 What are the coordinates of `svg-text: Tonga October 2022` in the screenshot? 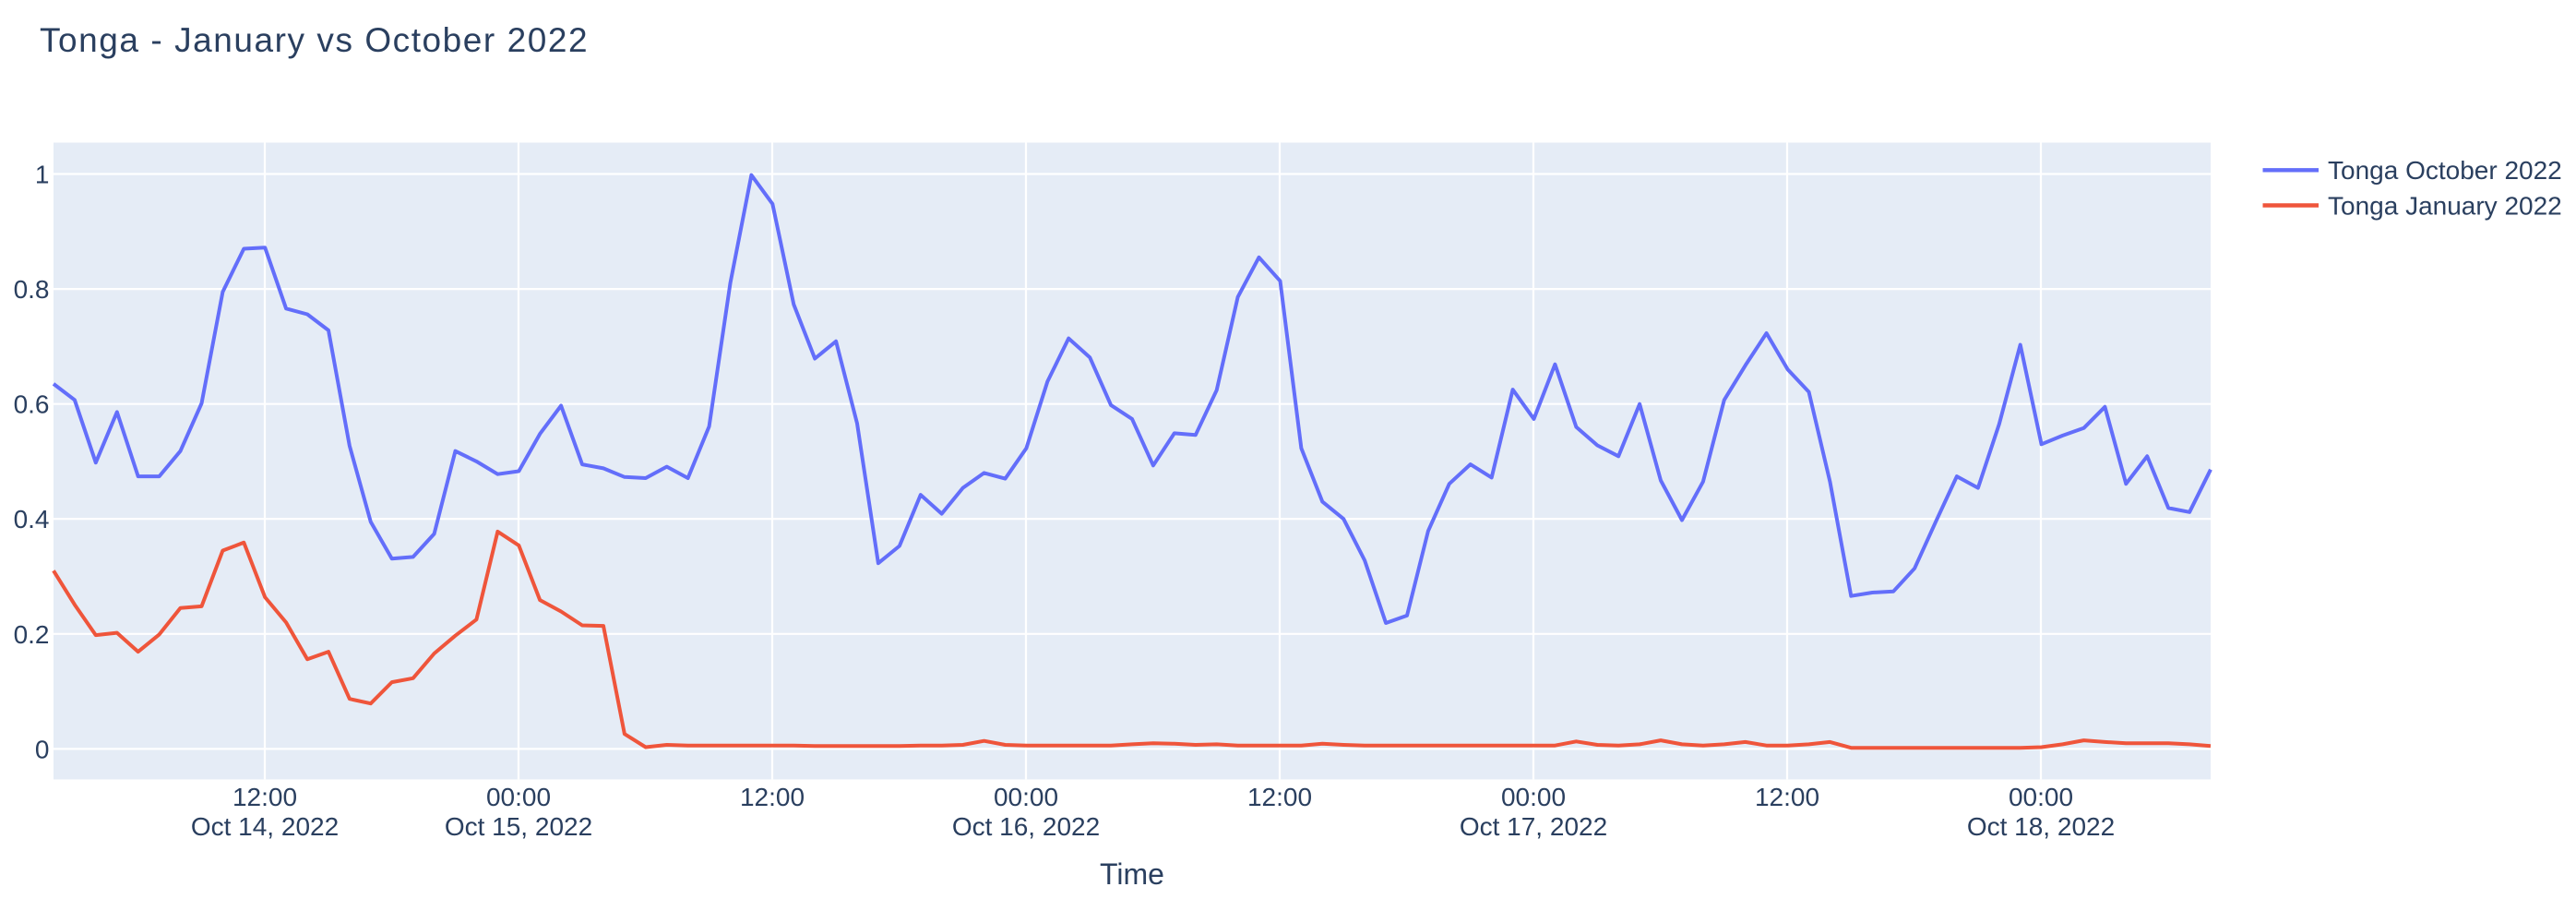 It's located at (2445, 170).